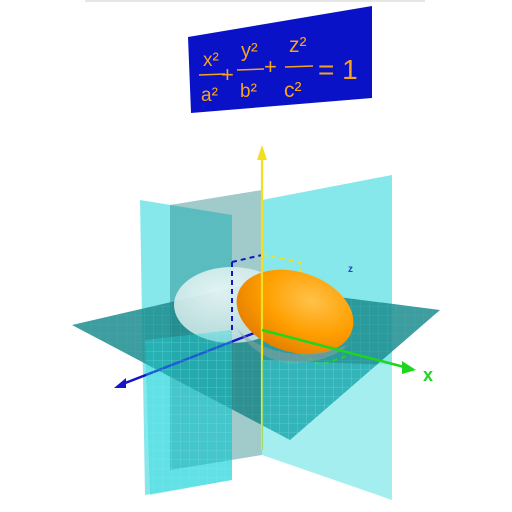  I want to click on equation-b-term: b², so click(248, 91).